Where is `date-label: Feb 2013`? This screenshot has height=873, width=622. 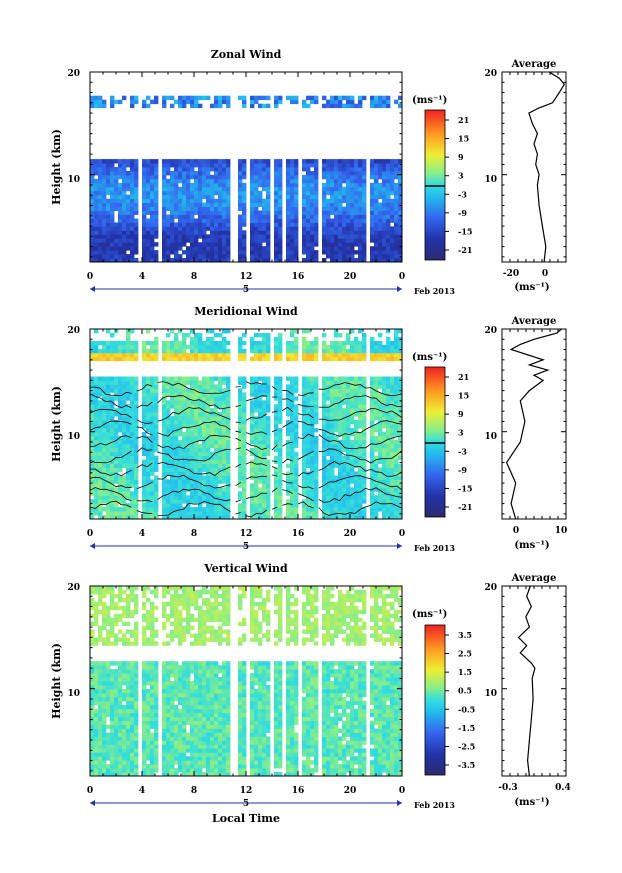
date-label: Feb 2013 is located at coordinates (434, 291).